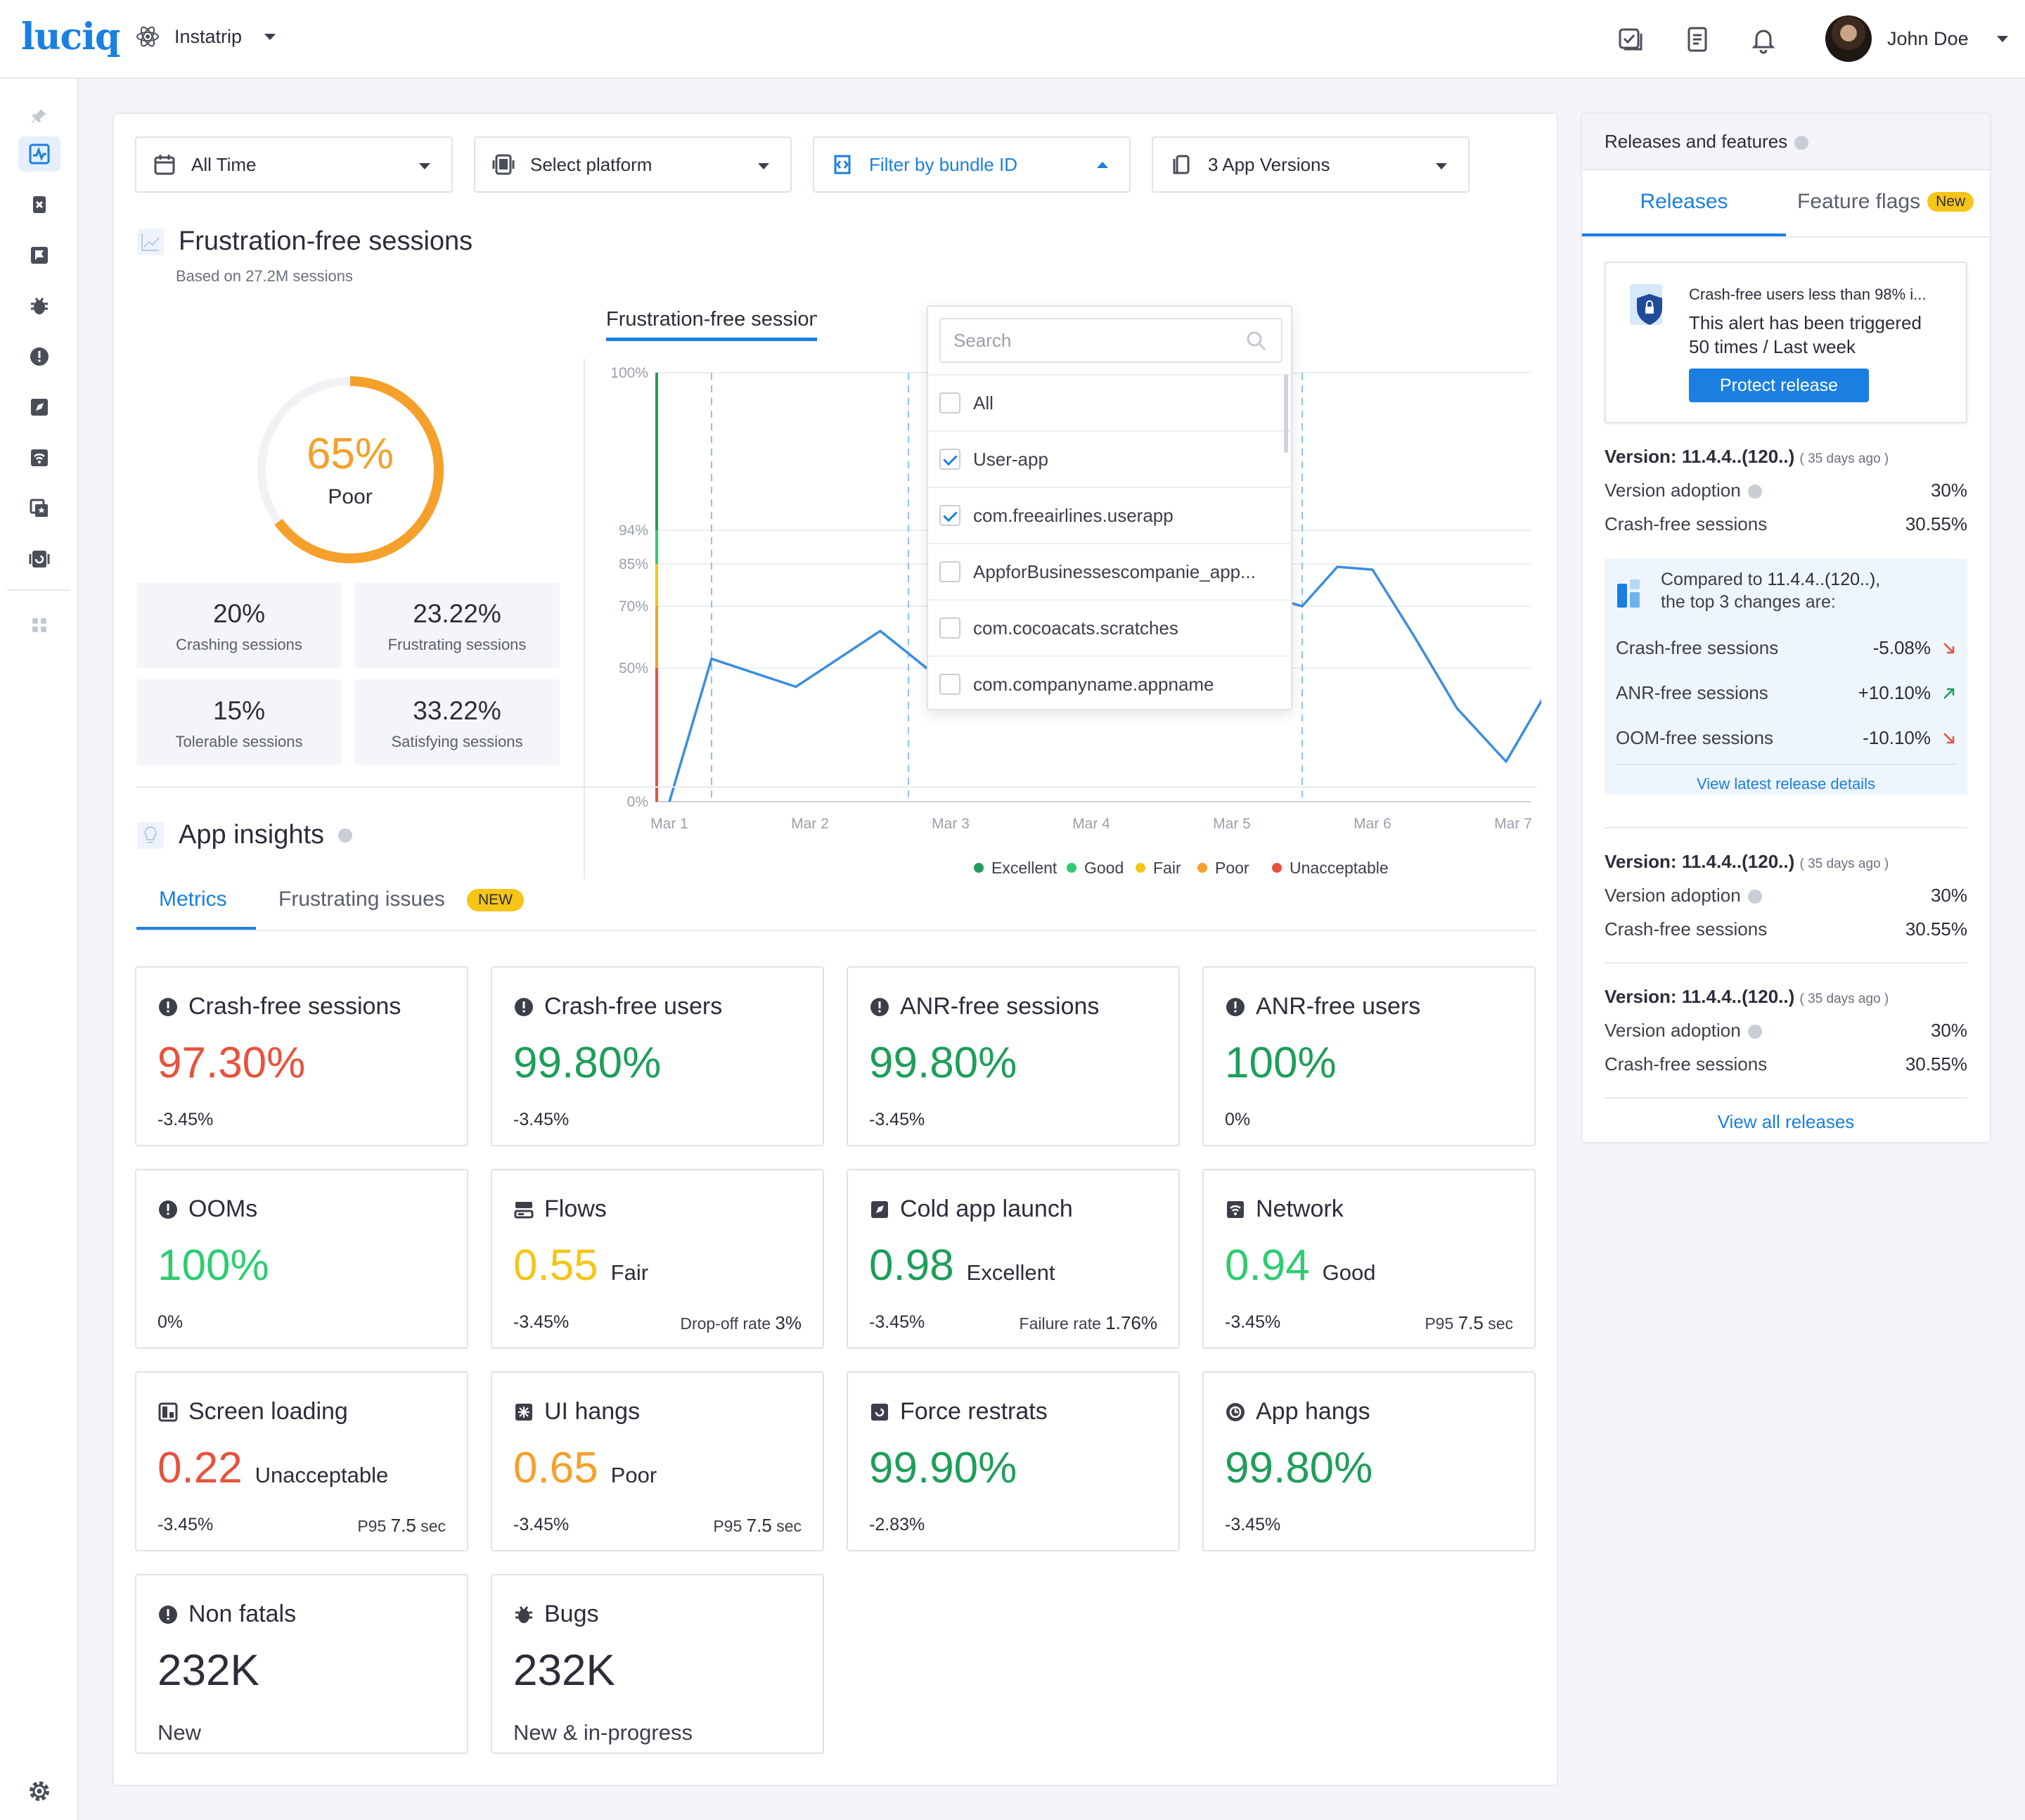 The height and width of the screenshot is (1820, 2025). Describe the element at coordinates (524, 1209) in the screenshot. I see `flows-icon` at that location.